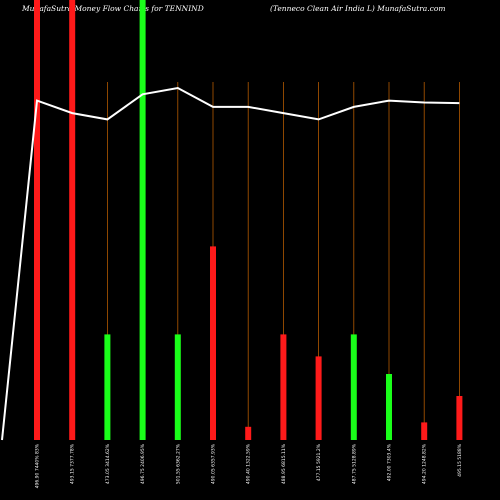  I want to click on tick-label-12: 495.15 5188%, so click(460, 460).